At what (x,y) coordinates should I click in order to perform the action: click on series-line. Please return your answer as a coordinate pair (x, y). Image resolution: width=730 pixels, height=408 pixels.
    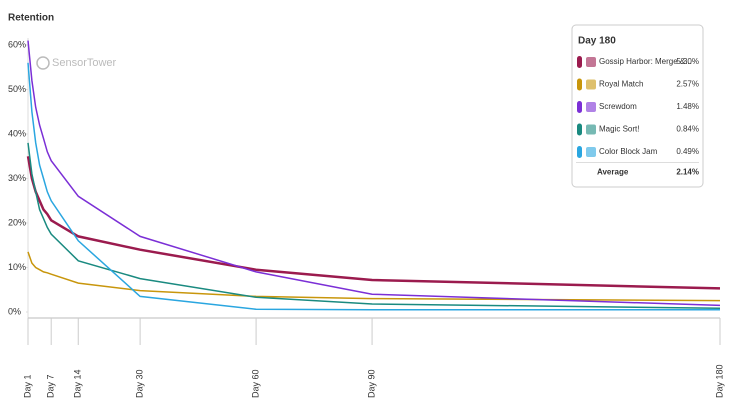
    Looking at the image, I should click on (374, 276).